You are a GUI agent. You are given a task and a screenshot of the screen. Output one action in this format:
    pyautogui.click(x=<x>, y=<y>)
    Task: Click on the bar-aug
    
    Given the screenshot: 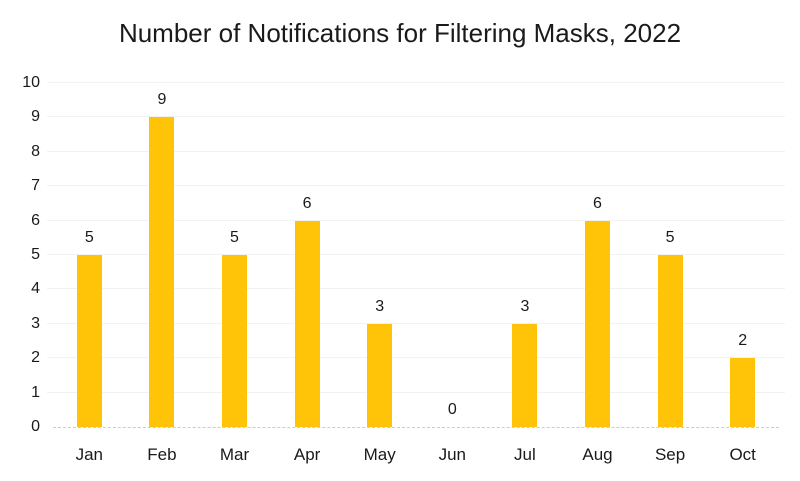 What is the action you would take?
    pyautogui.click(x=597, y=323)
    